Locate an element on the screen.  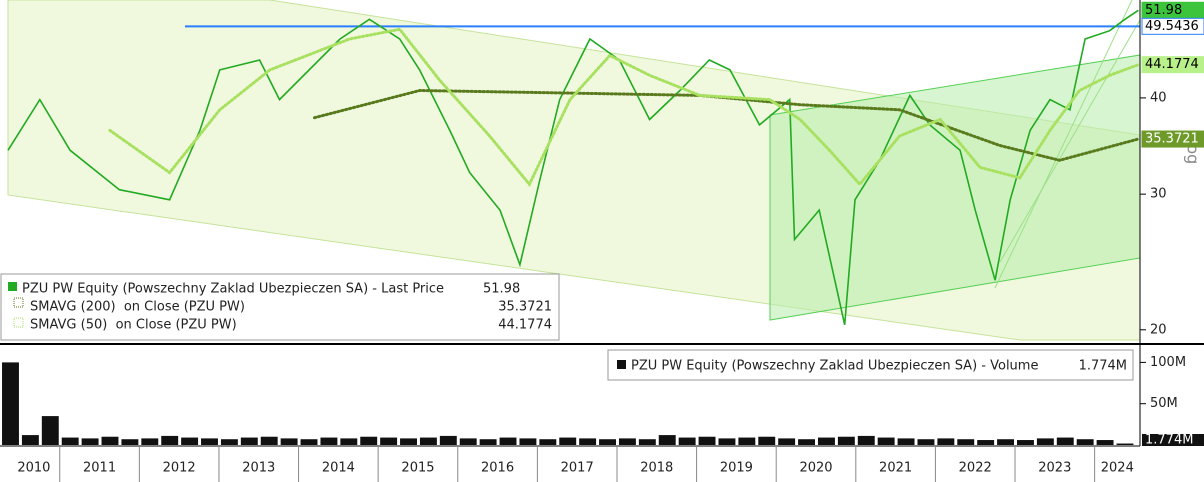
x-tick-label: 2013 is located at coordinates (258, 468).